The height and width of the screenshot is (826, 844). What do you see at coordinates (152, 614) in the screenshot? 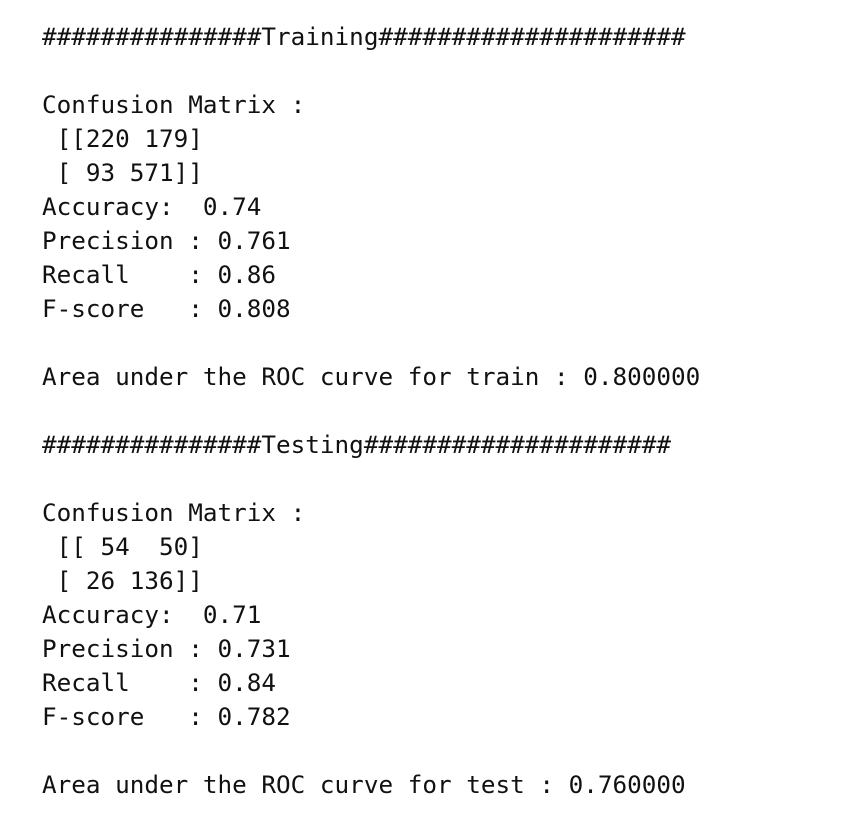
I see `testing-accuracy: Accuracy: 0.71` at bounding box center [152, 614].